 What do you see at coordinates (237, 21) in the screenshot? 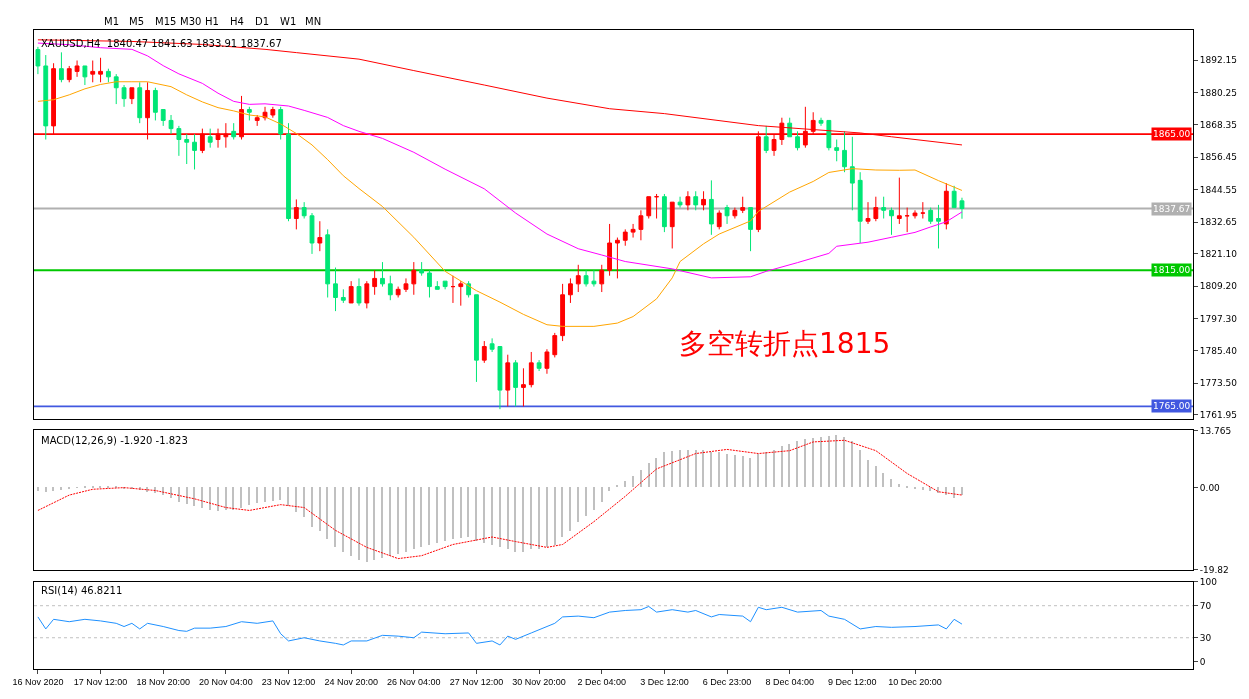
I see `text: H4` at bounding box center [237, 21].